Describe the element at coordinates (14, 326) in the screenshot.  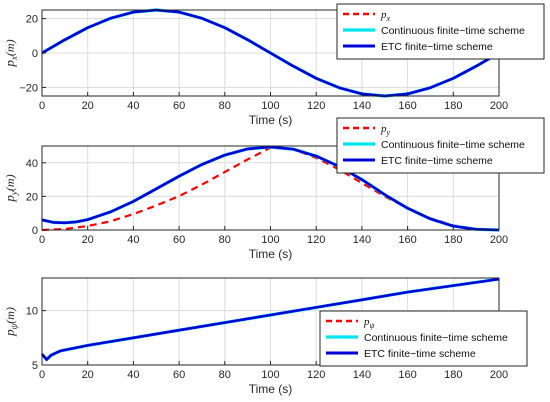
I see `y-axis-label-subscript: ψ` at that location.